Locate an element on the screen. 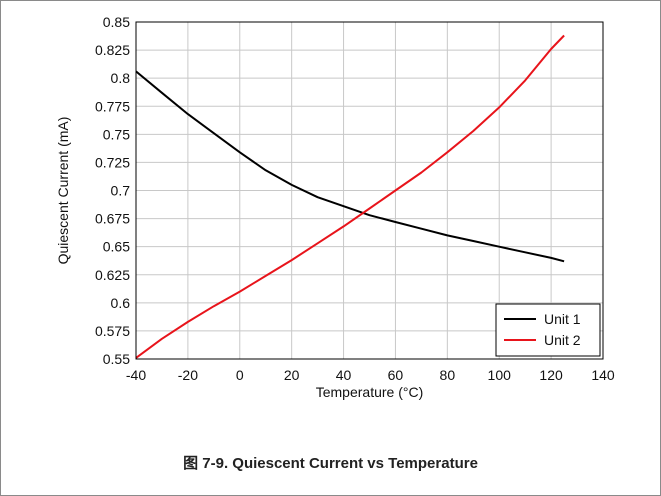 The image size is (661, 496). y-tick-label: 0.625 is located at coordinates (112, 275).